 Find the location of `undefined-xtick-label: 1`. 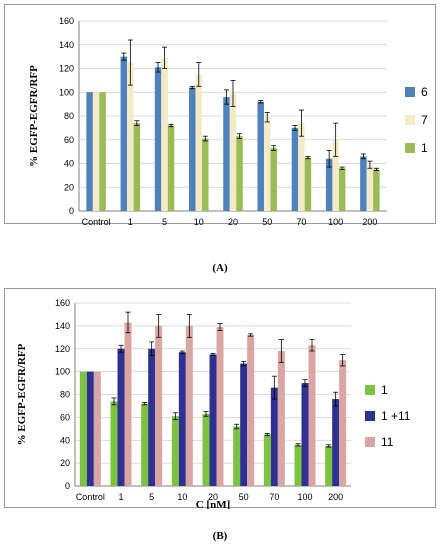

undefined-xtick-label: 1 is located at coordinates (130, 221).